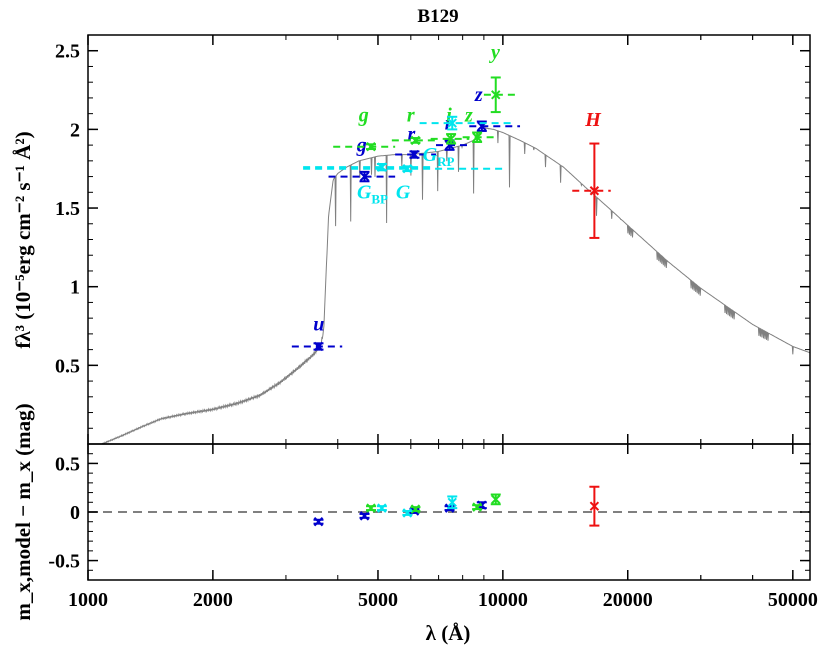 The image size is (830, 649). What do you see at coordinates (494, 53) in the screenshot?
I see `photometry-label-PanSTARRS-y: y` at bounding box center [494, 53].